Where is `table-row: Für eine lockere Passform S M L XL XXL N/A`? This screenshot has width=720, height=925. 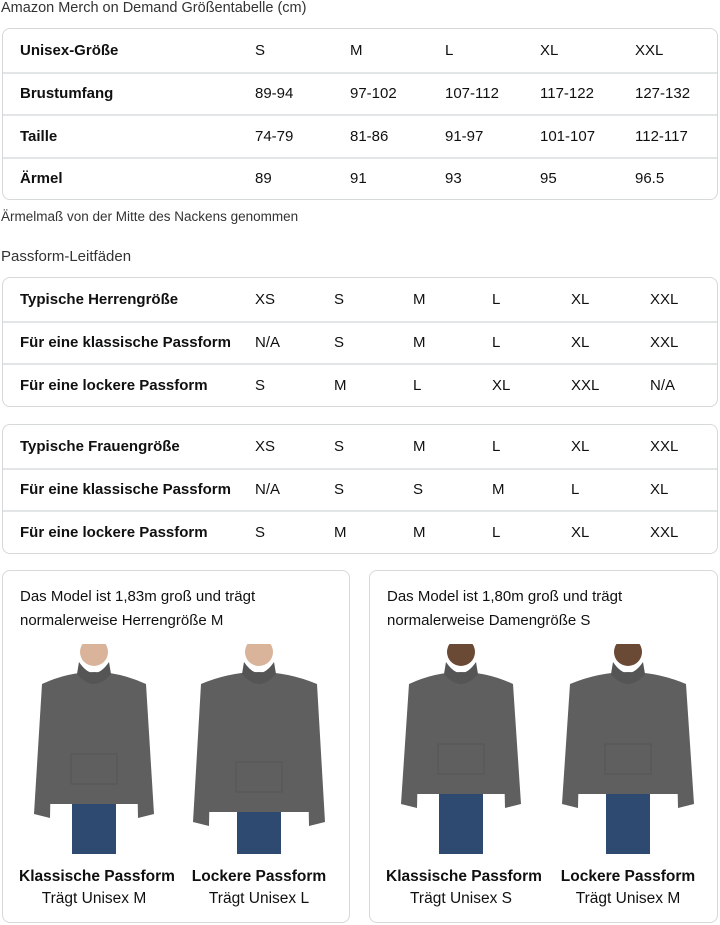 table-row: Für eine lockere Passform S M L XL XXL N/A is located at coordinates (360, 384).